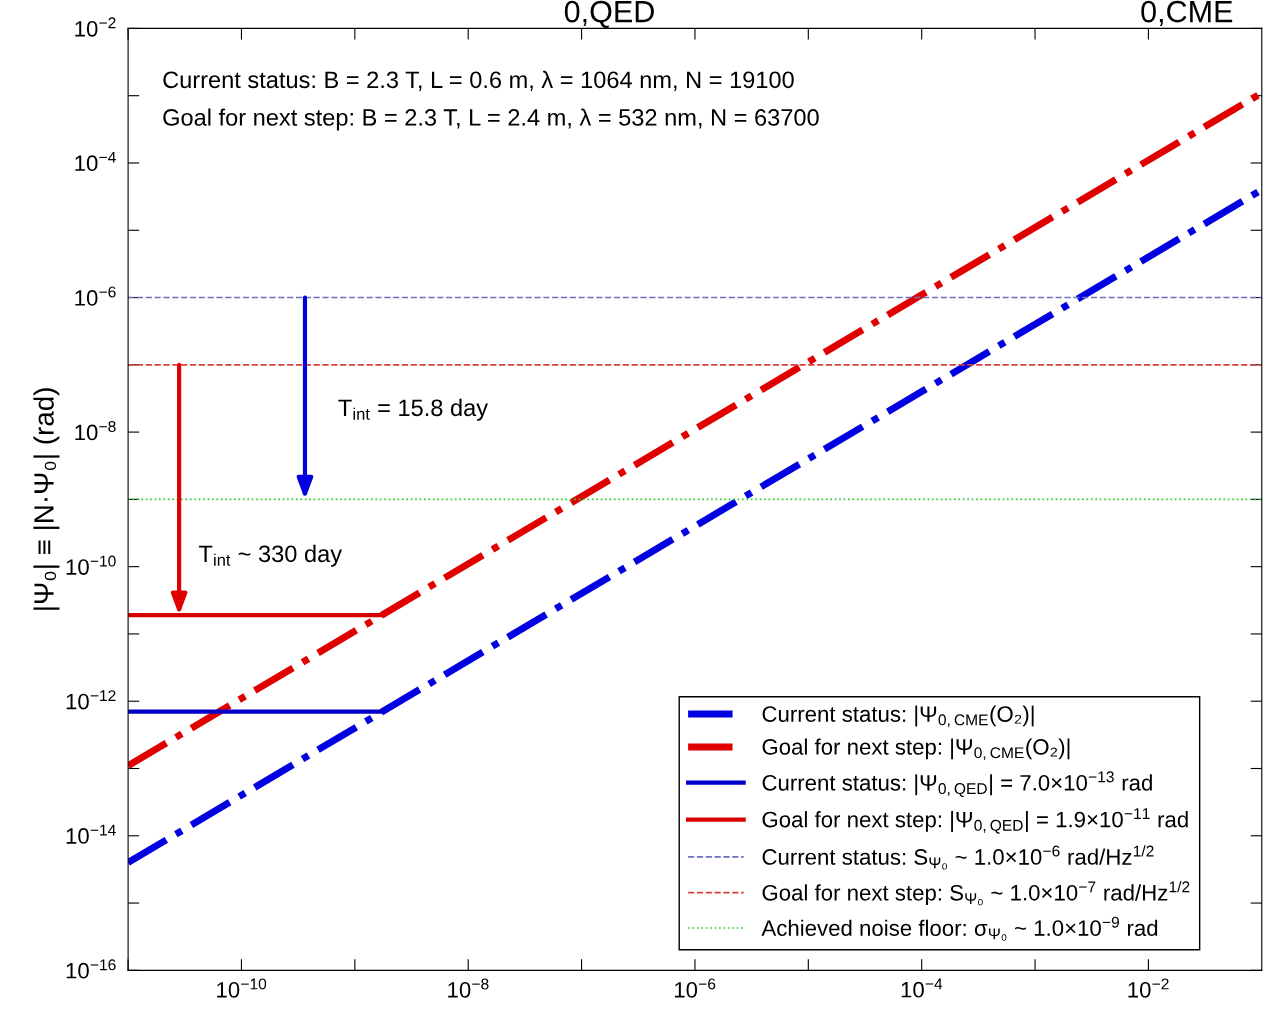 The image size is (1281, 1015). I want to click on legend-label: Goal for next step: S$_{Ψ₀}$ ~ 1.0×10$^{−7}$ rad/Hz$^{1/2}$, so click(976, 893).